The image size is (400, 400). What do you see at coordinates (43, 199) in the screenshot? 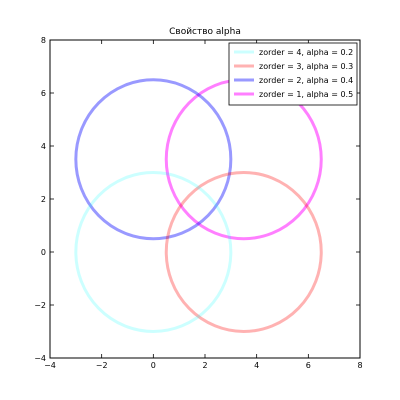
I see `y-tick-label: 2` at bounding box center [43, 199].